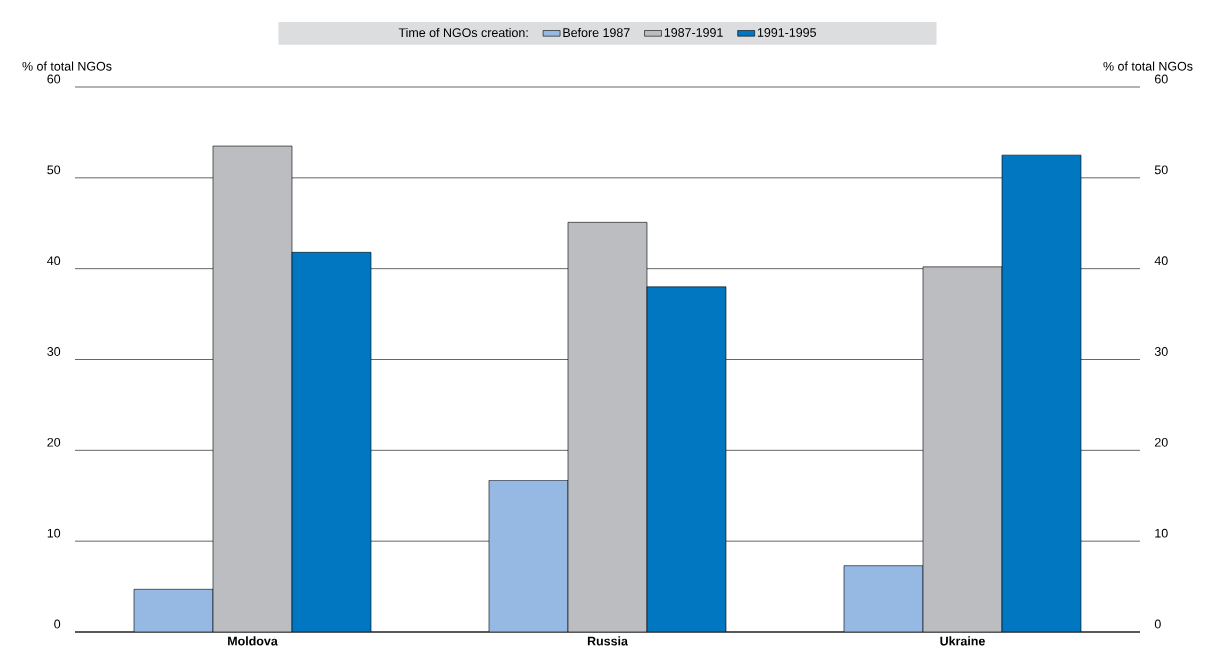 The width and height of the screenshot is (1213, 662). What do you see at coordinates (463, 32) in the screenshot?
I see `legend-title: Time of NGOs creation:` at bounding box center [463, 32].